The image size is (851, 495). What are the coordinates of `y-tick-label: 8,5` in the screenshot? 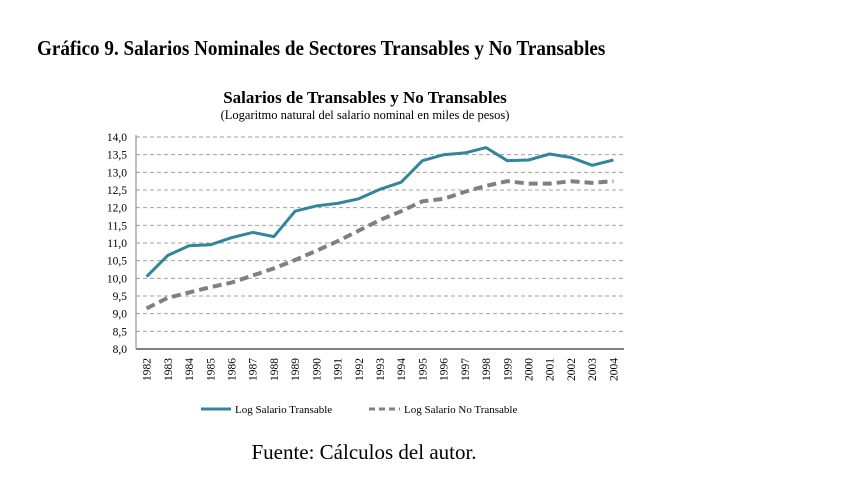 It's located at (120, 332).